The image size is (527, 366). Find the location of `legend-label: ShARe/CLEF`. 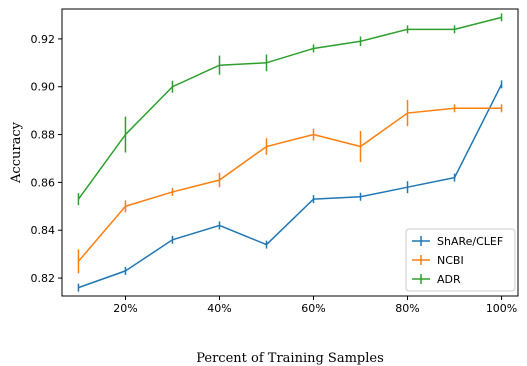

legend-label: ShARe/CLEF is located at coordinates (470, 241).